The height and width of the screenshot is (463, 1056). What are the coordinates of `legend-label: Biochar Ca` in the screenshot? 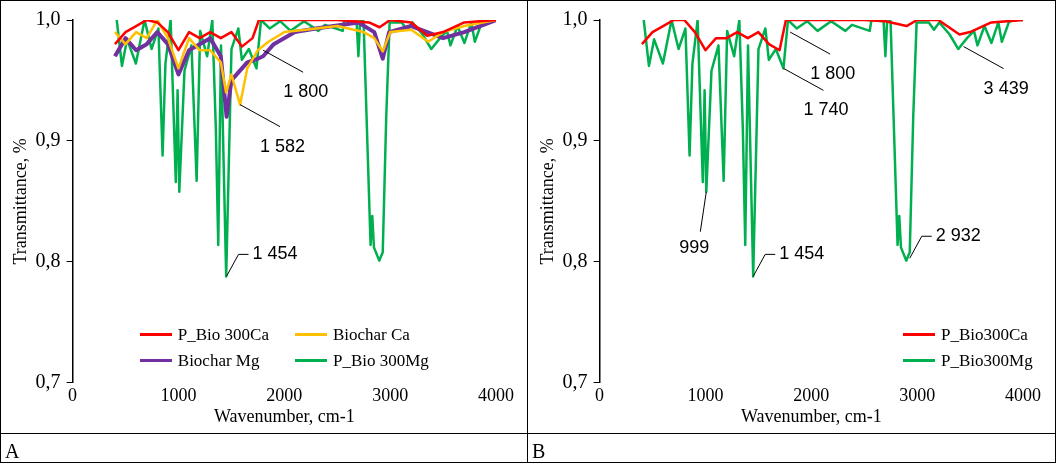 It's located at (371, 334).